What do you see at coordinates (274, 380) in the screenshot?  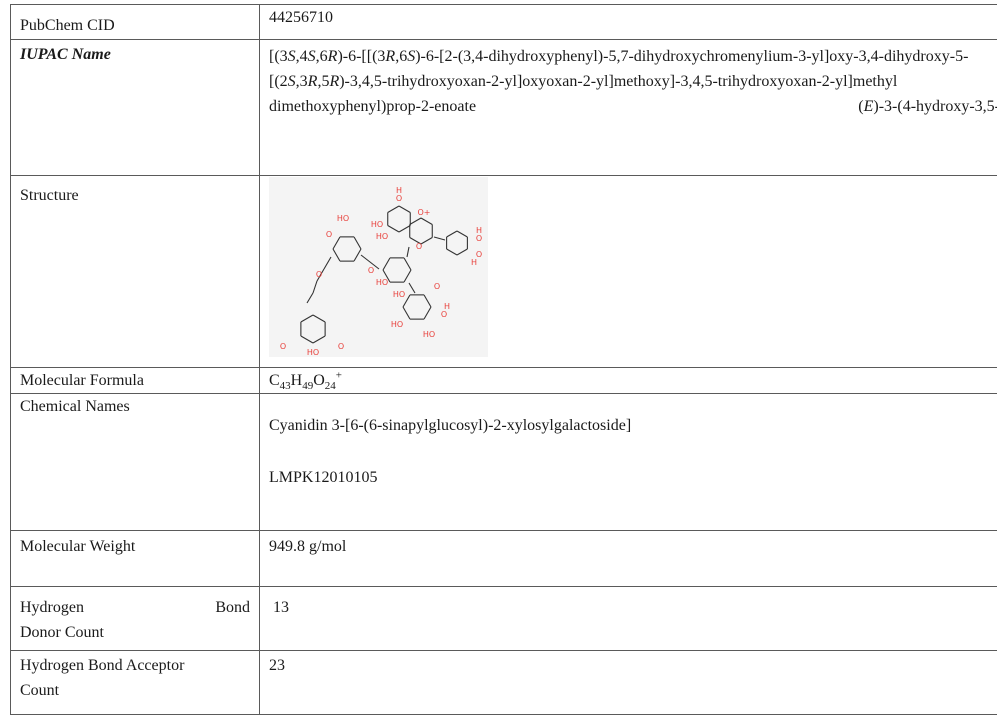 I see `formula-element: C` at bounding box center [274, 380].